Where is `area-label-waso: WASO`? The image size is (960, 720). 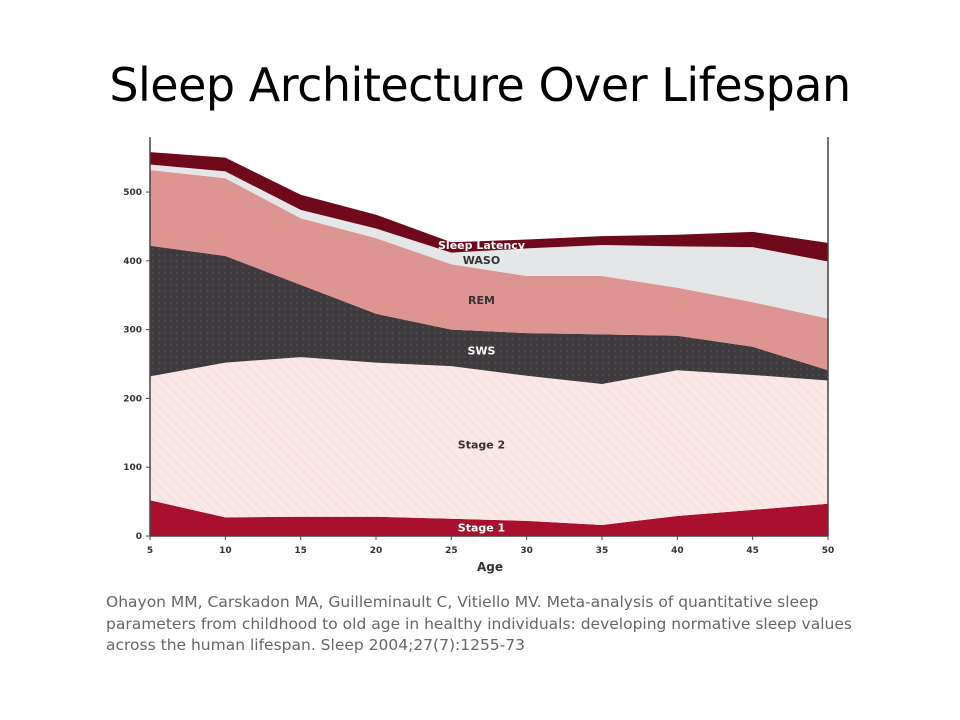 area-label-waso: WASO is located at coordinates (481, 260).